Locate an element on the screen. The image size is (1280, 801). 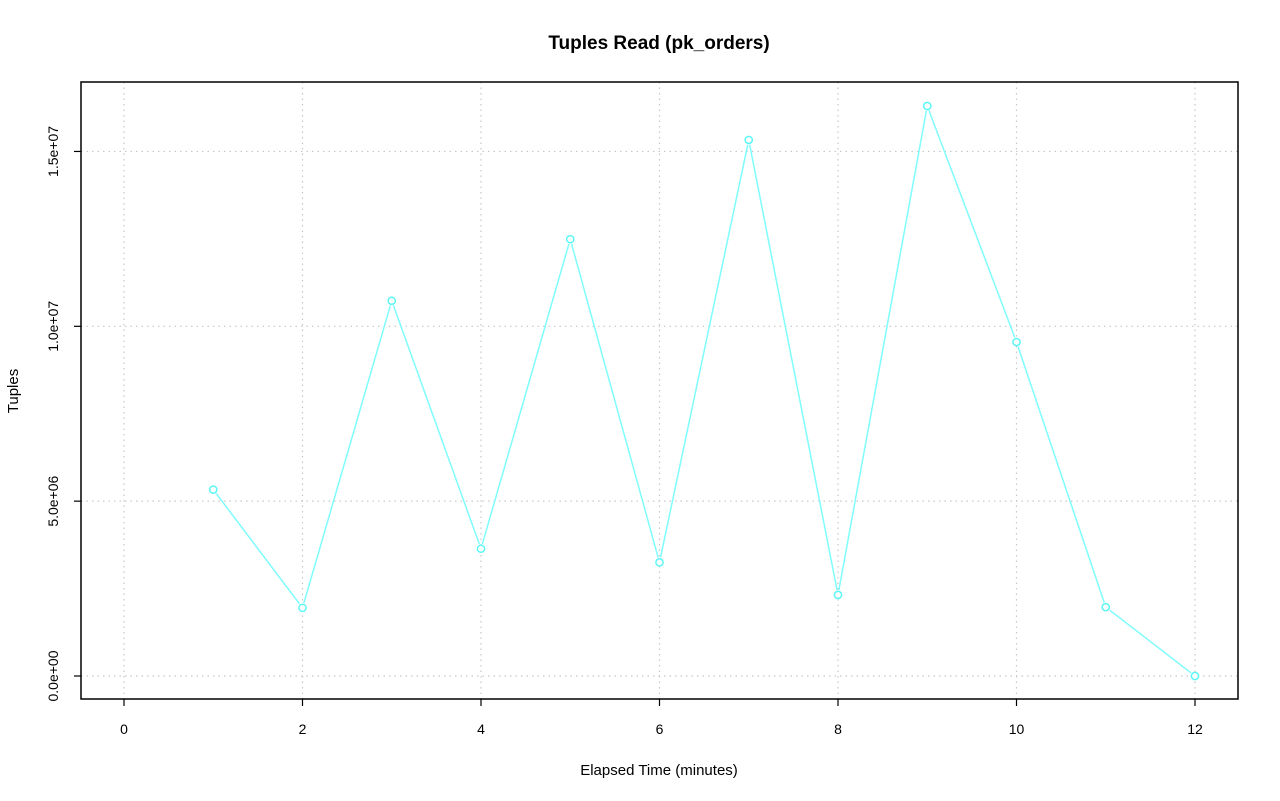
x-tick-label: 6 is located at coordinates (660, 729).